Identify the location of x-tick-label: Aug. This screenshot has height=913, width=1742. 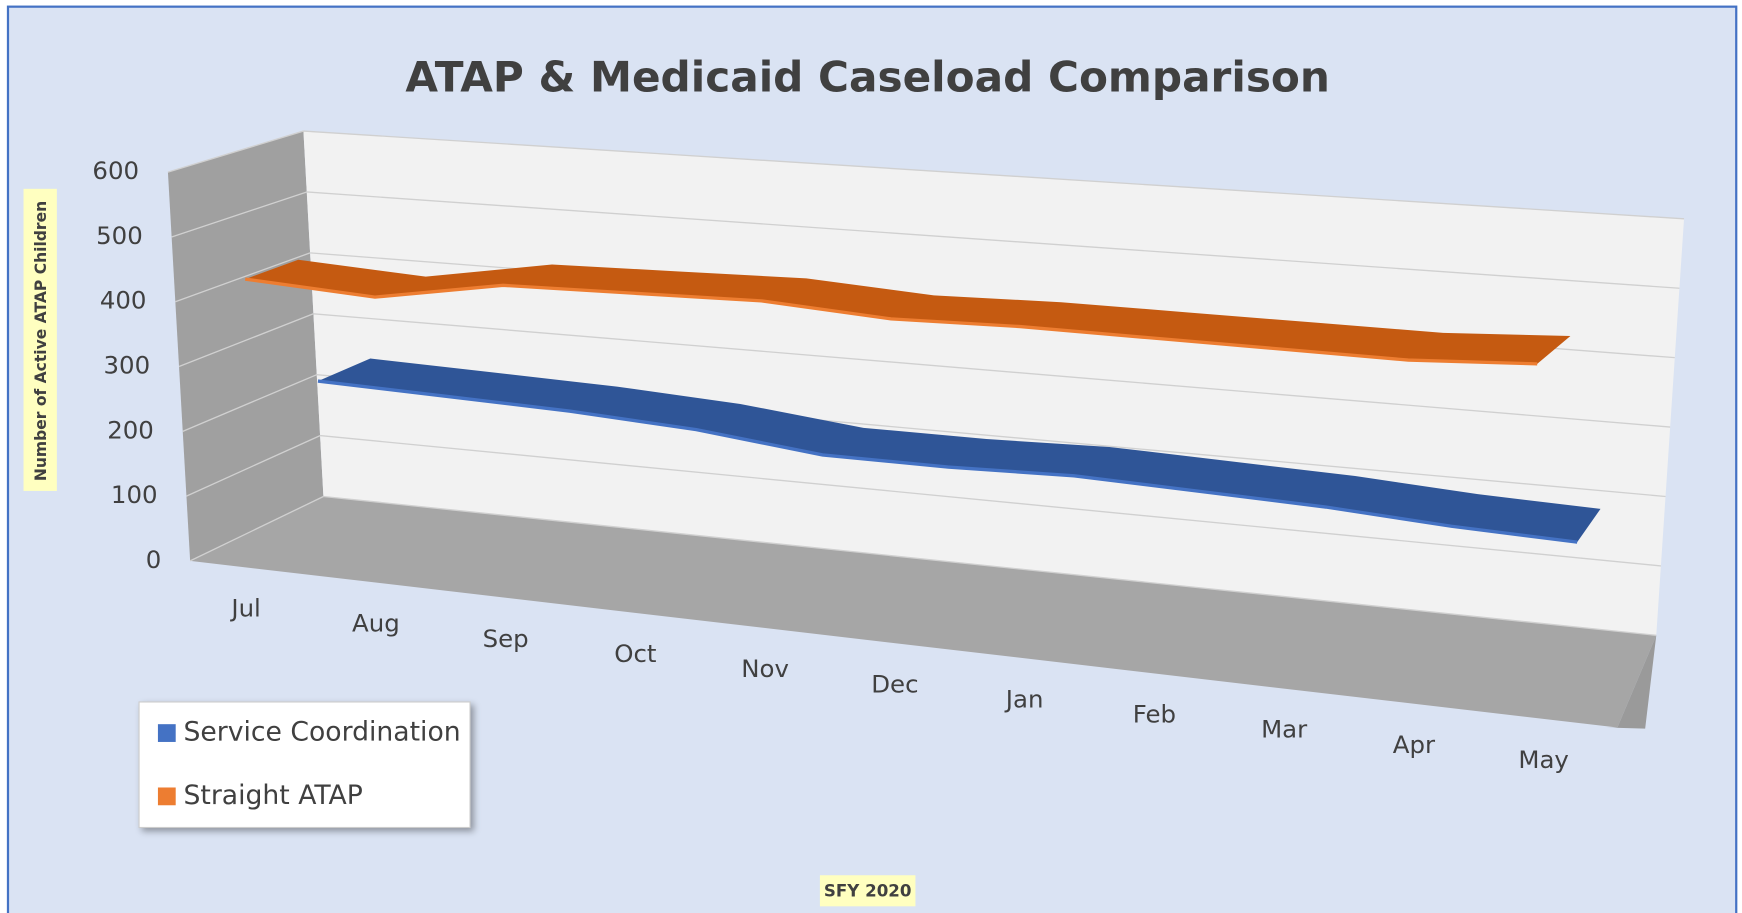
(376, 623).